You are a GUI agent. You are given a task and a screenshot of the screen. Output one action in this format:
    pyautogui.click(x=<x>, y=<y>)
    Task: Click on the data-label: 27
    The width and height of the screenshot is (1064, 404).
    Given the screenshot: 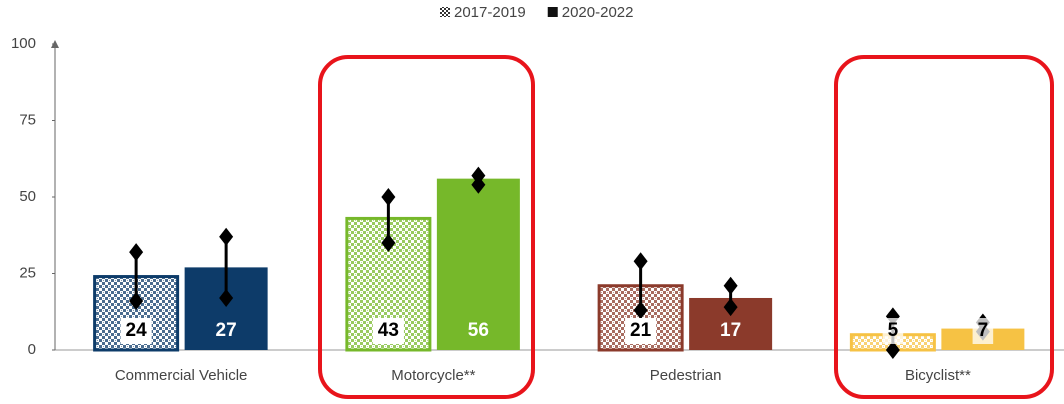 What is the action you would take?
    pyautogui.click(x=226, y=330)
    